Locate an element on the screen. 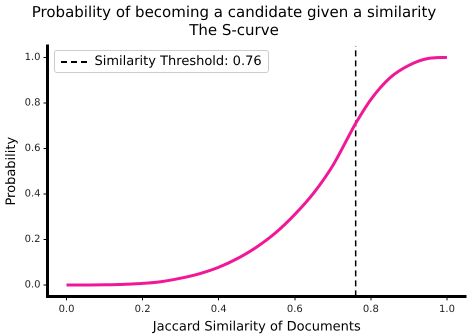 The height and width of the screenshot is (336, 474). y-tick-label: 0.0 is located at coordinates (32, 285).